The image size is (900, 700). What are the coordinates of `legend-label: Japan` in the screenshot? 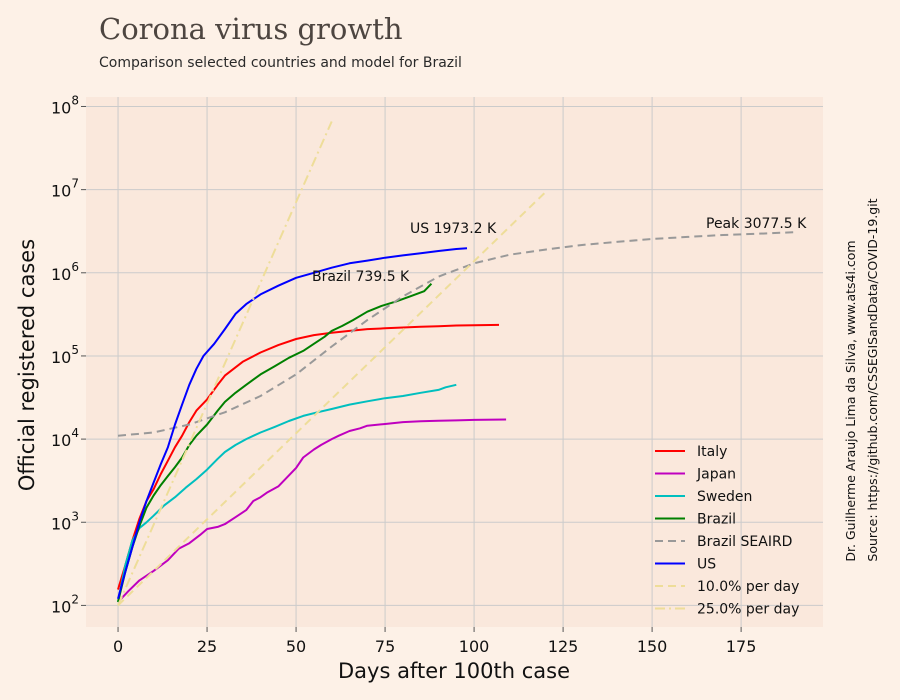 It's located at (716, 475).